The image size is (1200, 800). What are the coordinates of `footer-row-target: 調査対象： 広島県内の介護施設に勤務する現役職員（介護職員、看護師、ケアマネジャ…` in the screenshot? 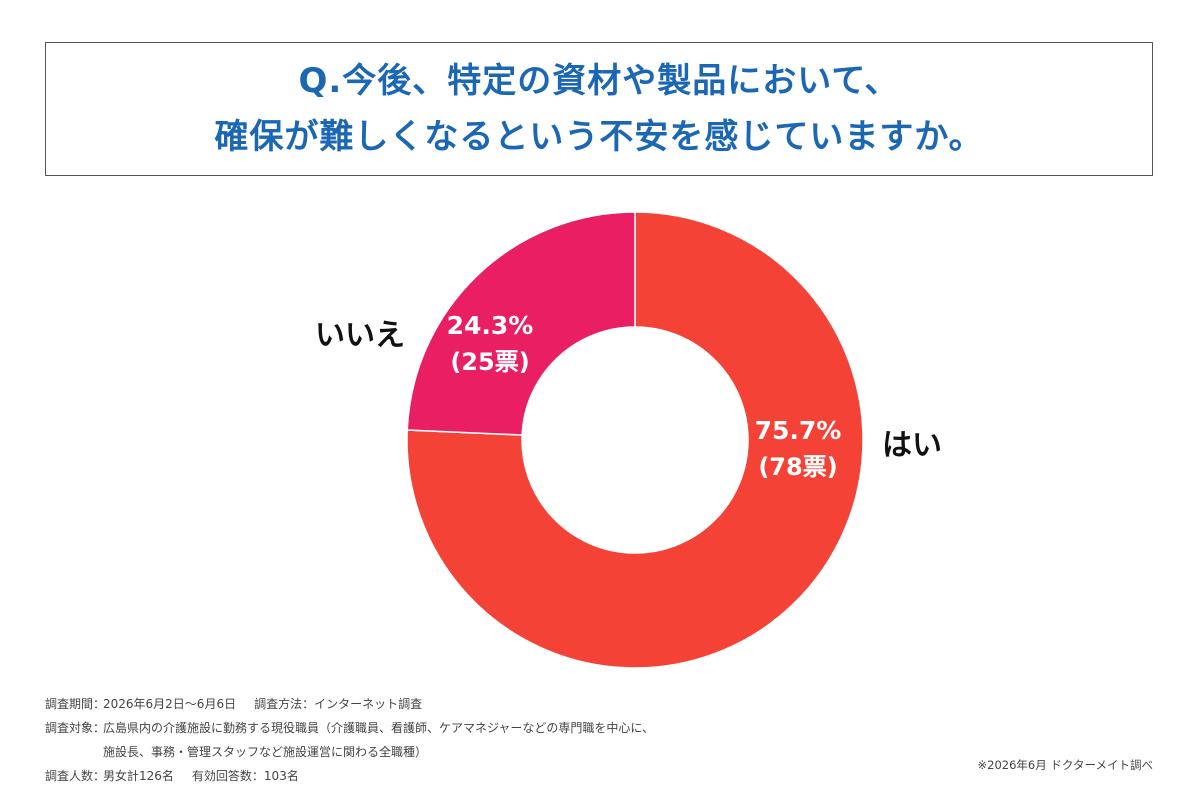 It's located at (349, 728).